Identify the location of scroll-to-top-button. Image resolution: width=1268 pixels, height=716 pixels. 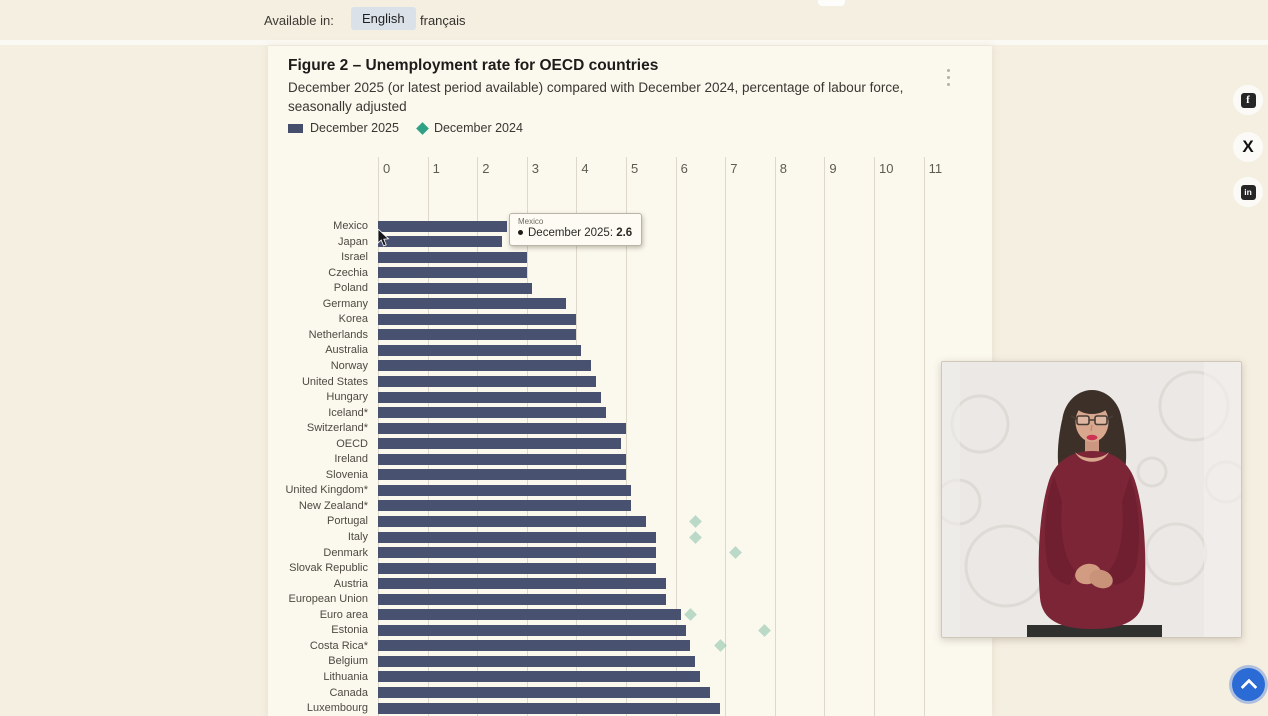
(1248, 684).